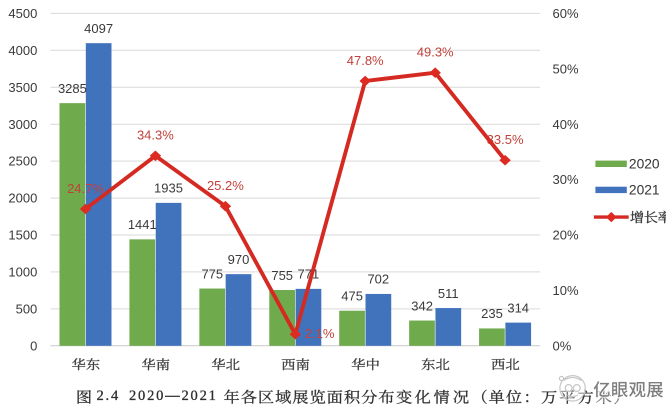  Describe the element at coordinates (22, 124) in the screenshot. I see `svg-text: 3000` at that location.